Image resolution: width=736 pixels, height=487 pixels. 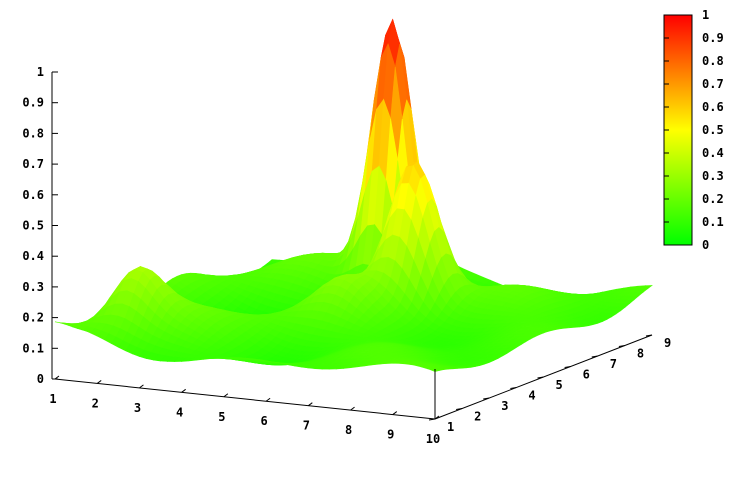 I want to click on x-tick-label: 5, so click(x=221, y=417).